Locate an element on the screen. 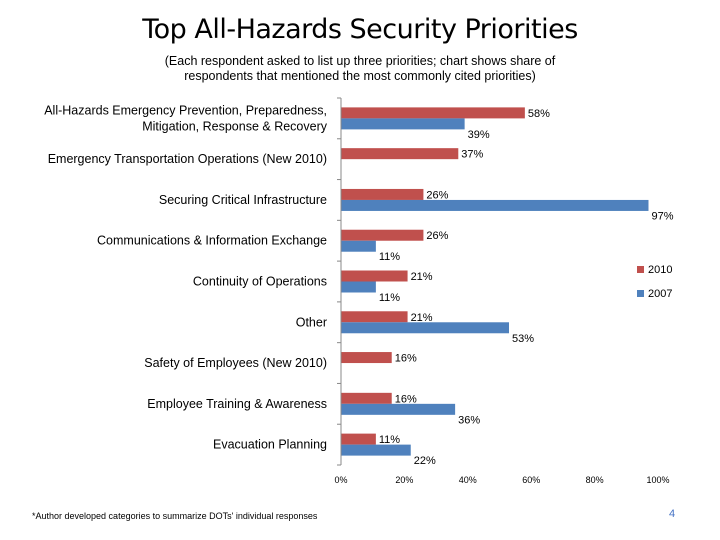  page-number: 4 is located at coordinates (672, 514).